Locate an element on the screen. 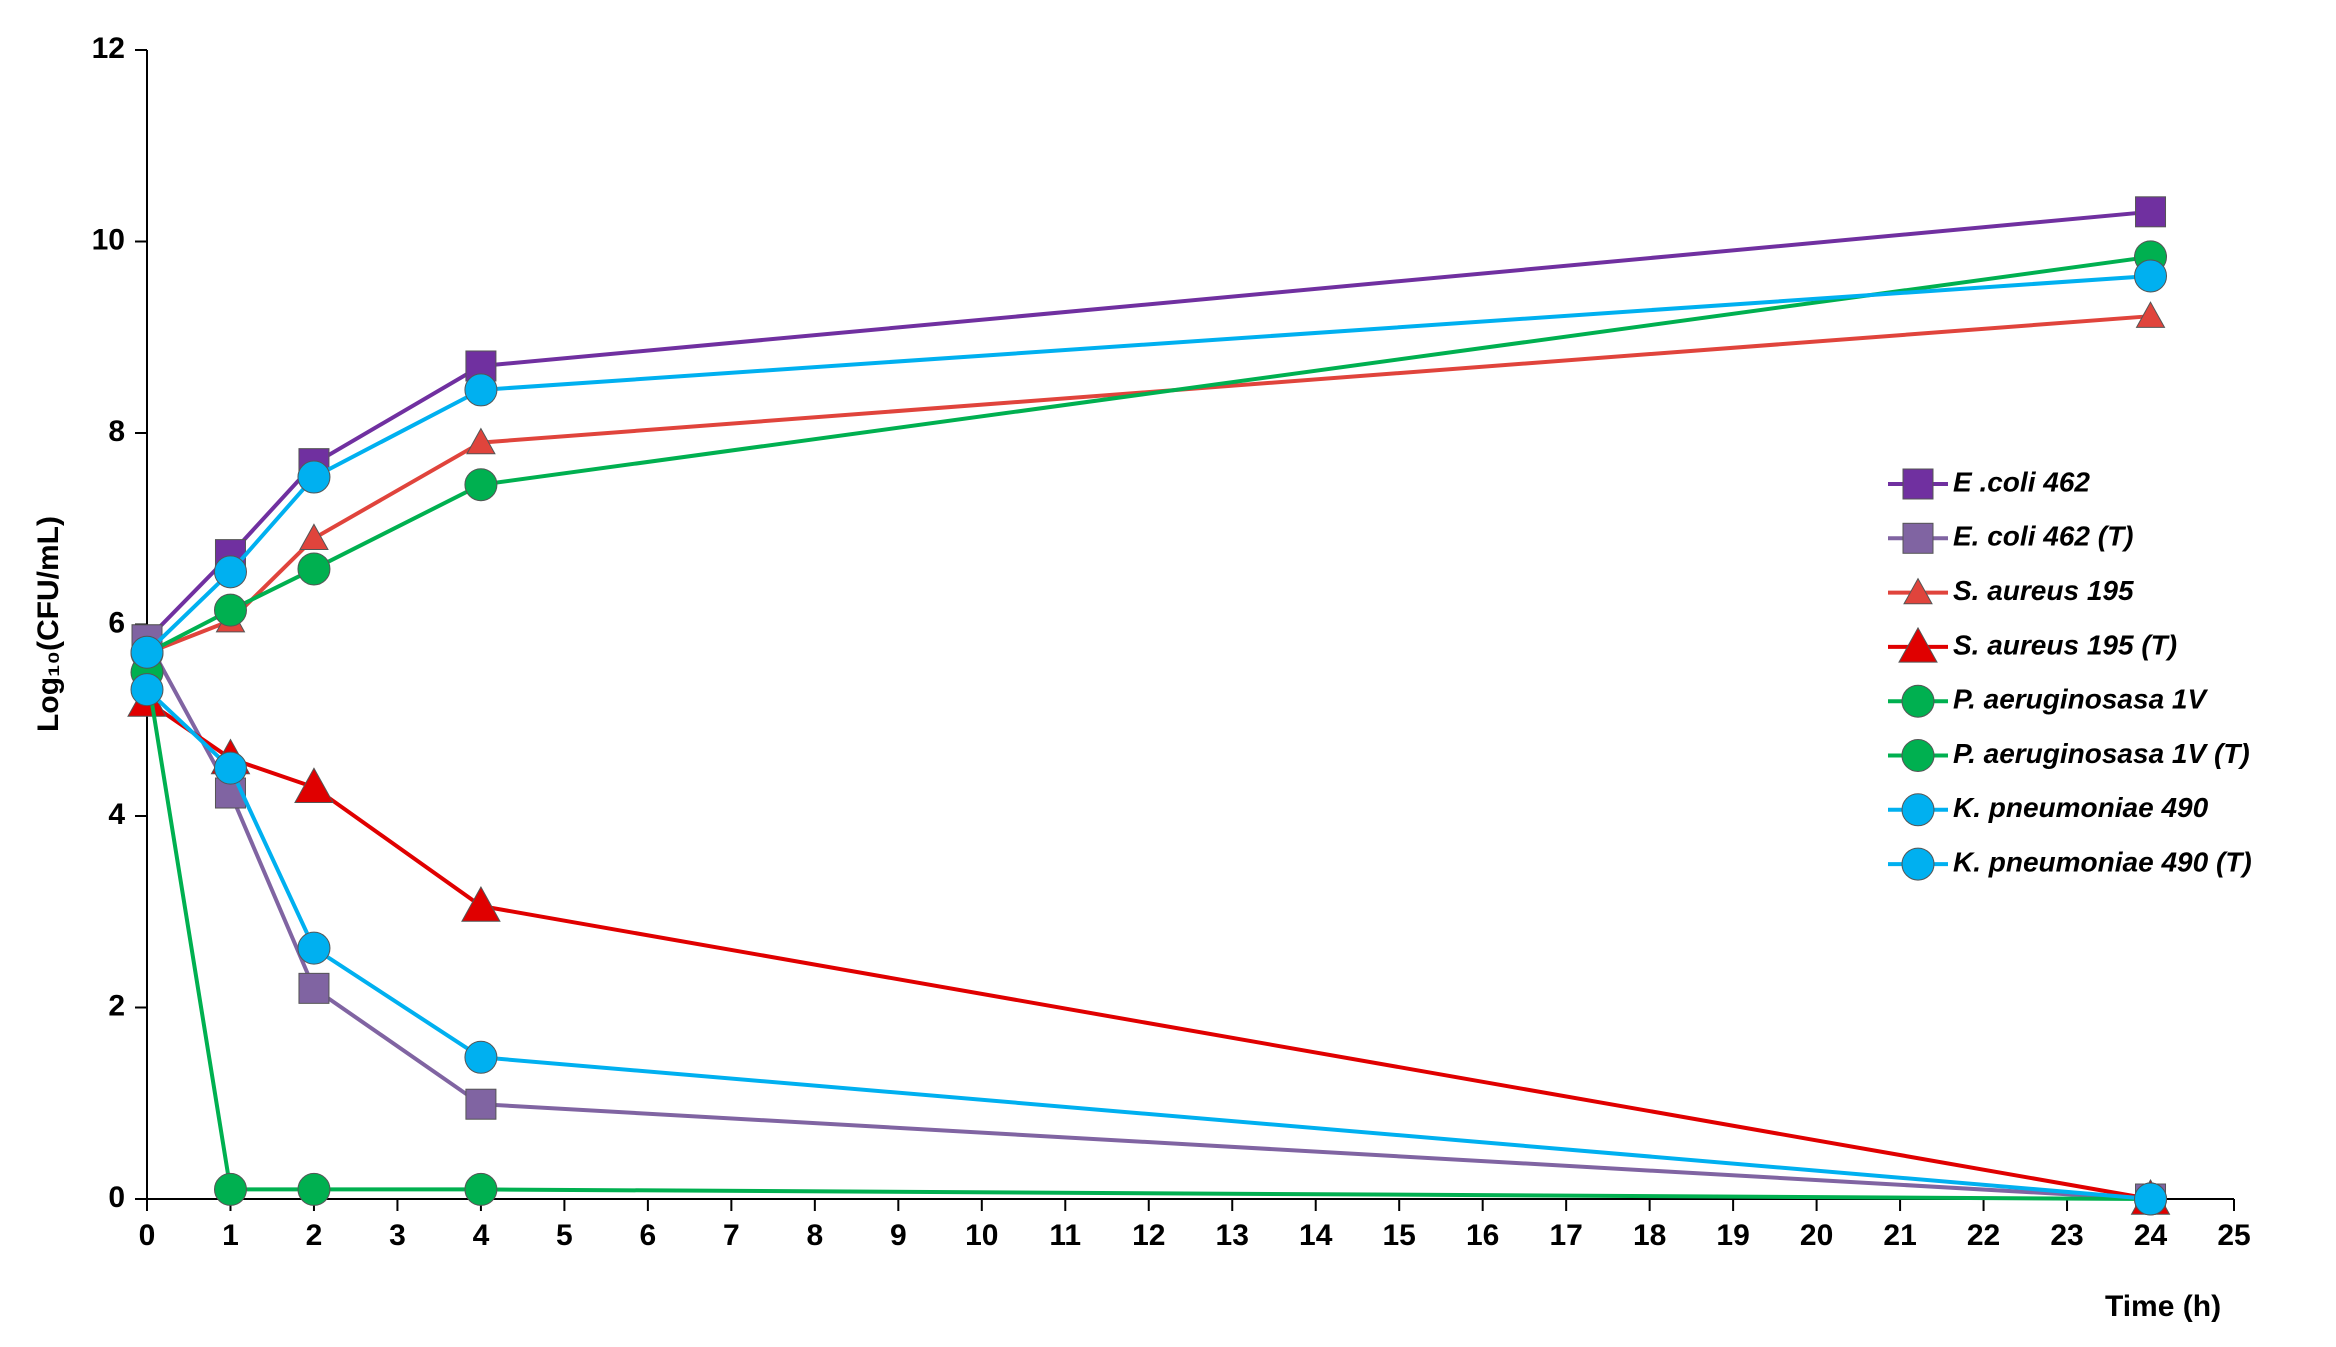 This screenshot has height=1347, width=2336. x-tick-label: 6 is located at coordinates (648, 1235).